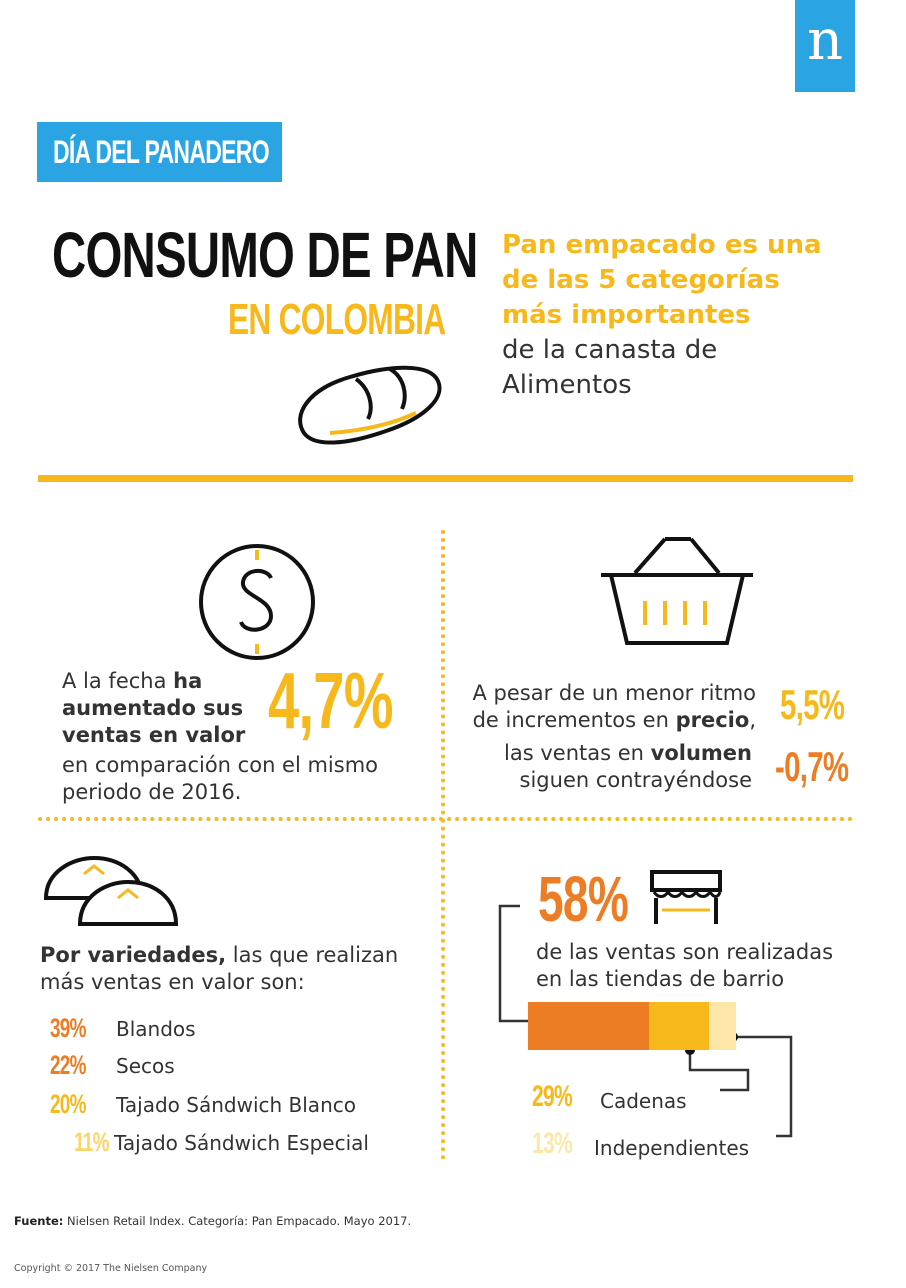 The height and width of the screenshot is (1288, 906). Describe the element at coordinates (583, 899) in the screenshot. I see `neighborhood-stores-percent: 58%` at that location.